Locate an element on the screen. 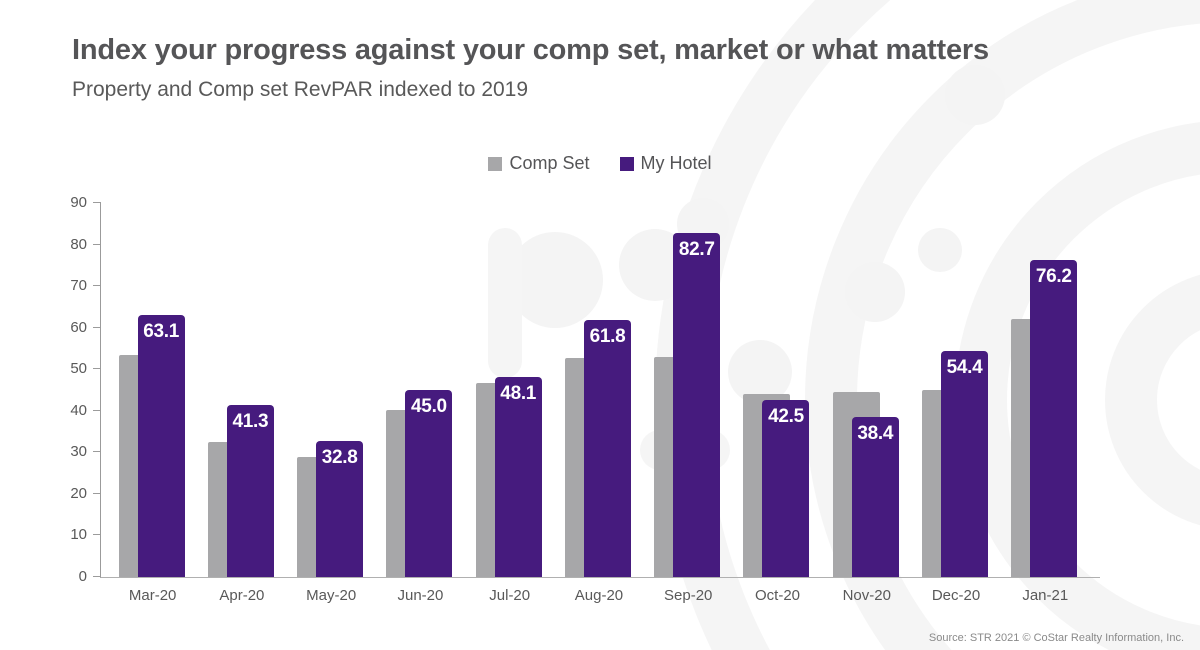  bar-group: 32.8 is located at coordinates (331, 390).